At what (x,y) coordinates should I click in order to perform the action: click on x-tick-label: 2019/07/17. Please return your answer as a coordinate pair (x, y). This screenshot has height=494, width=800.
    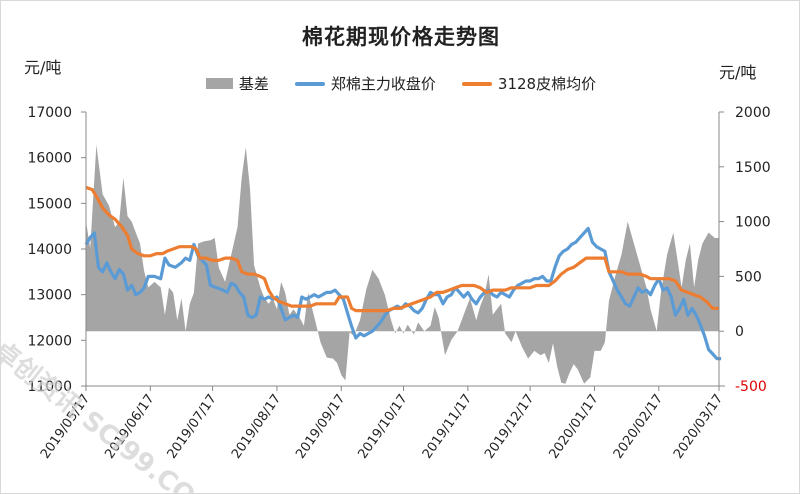
    Looking at the image, I should click on (192, 427).